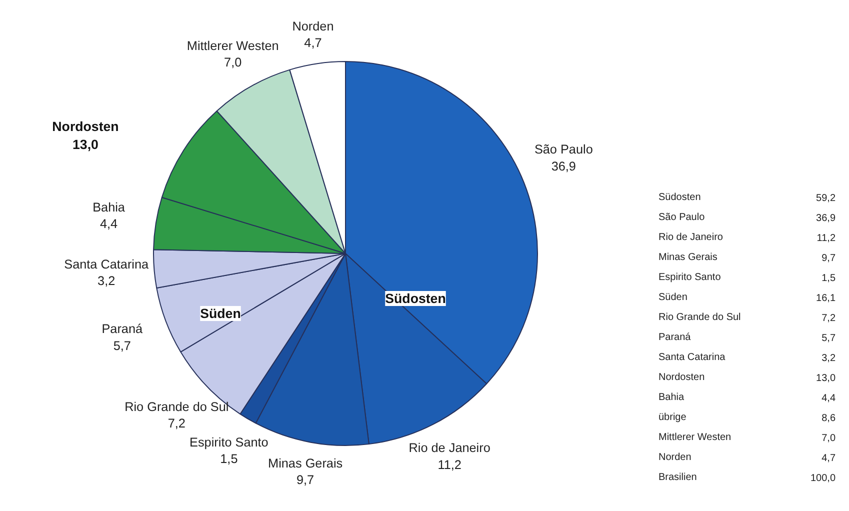  Describe the element at coordinates (747, 218) in the screenshot. I see `text: São Paulo 36,9` at that location.